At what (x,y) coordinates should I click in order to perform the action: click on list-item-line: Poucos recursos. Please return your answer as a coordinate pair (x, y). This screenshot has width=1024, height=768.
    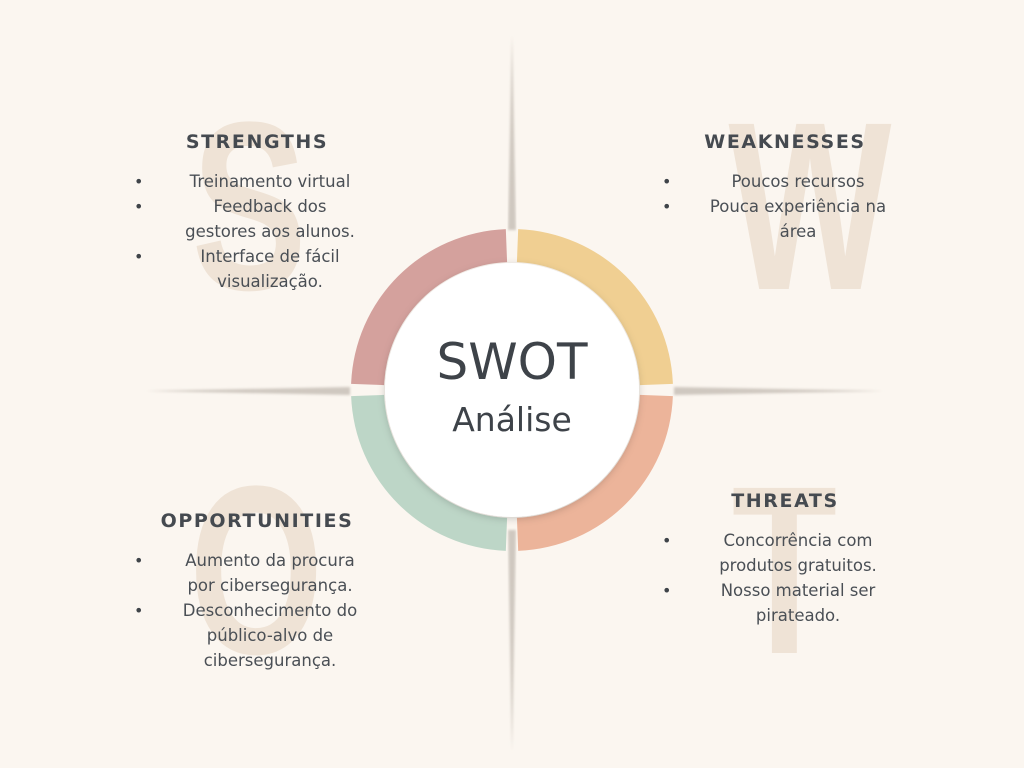
    Looking at the image, I should click on (798, 181).